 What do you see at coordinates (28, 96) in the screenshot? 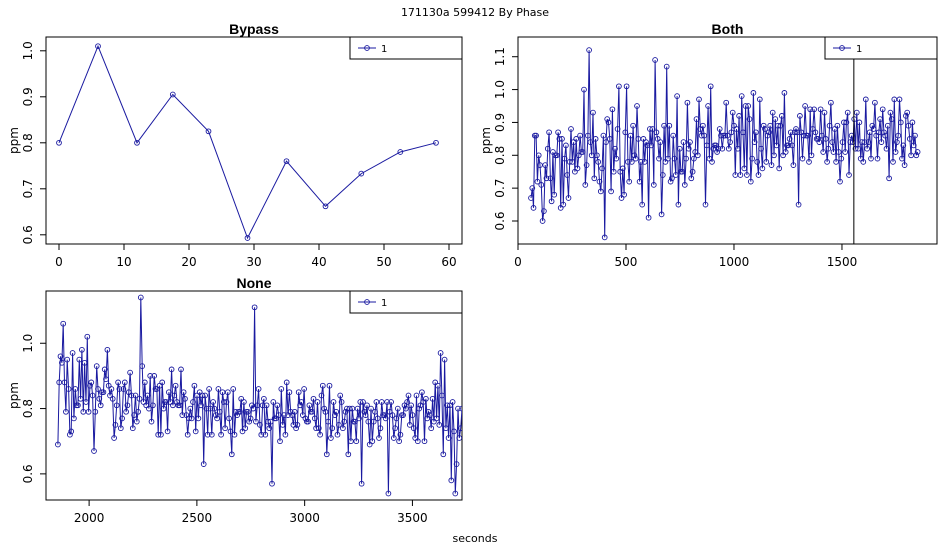
I see `y-tick-label: 0.9` at bounding box center [28, 96].